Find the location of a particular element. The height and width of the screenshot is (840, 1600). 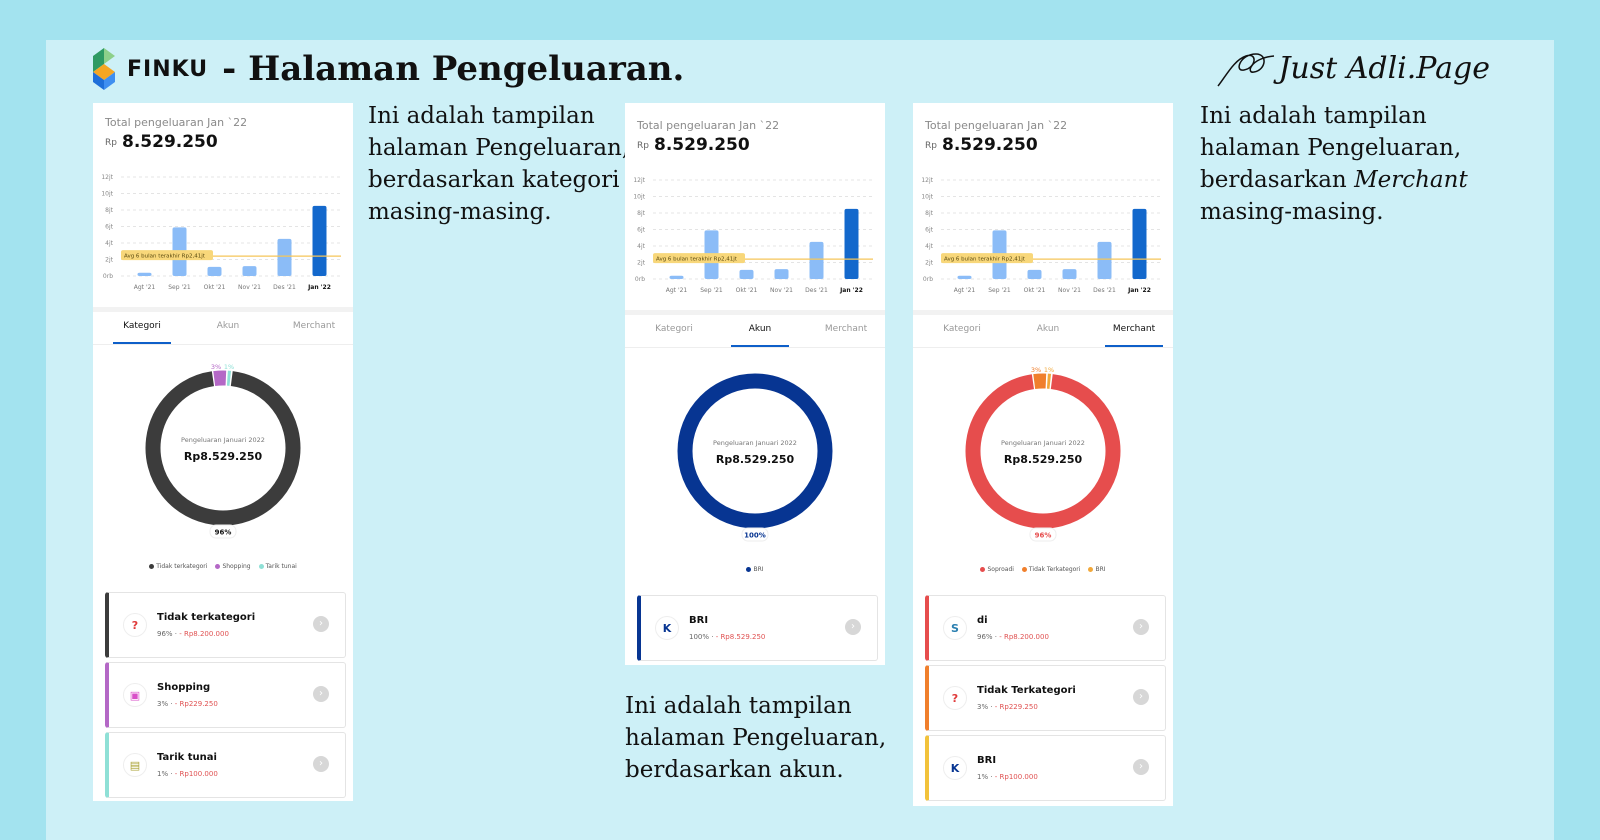

donut-small-percent-label: 3% is located at coordinates (216, 367).